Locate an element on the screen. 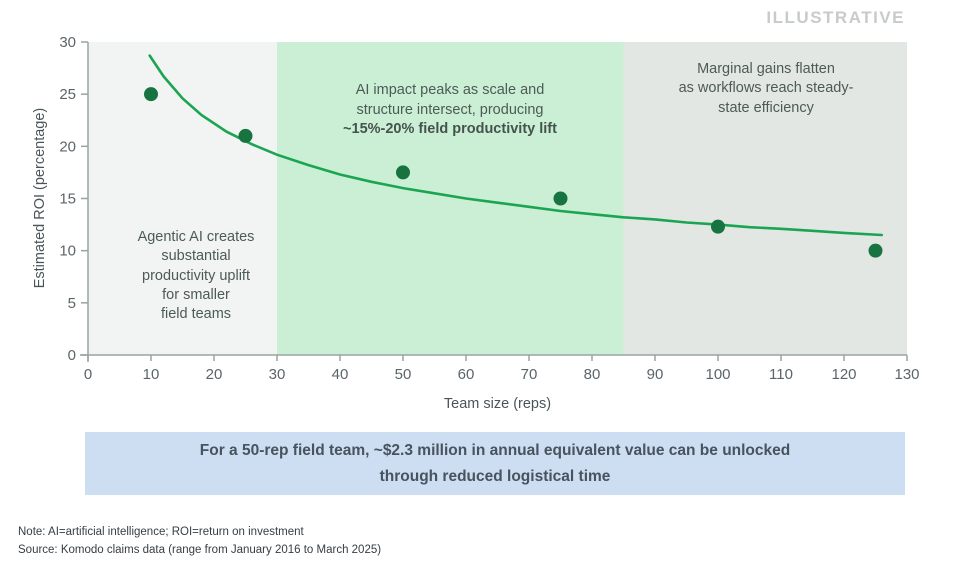 This screenshot has width=975, height=578. annotation-peak-impact-highlight: ~15%-20% field productivity lift is located at coordinates (450, 128).